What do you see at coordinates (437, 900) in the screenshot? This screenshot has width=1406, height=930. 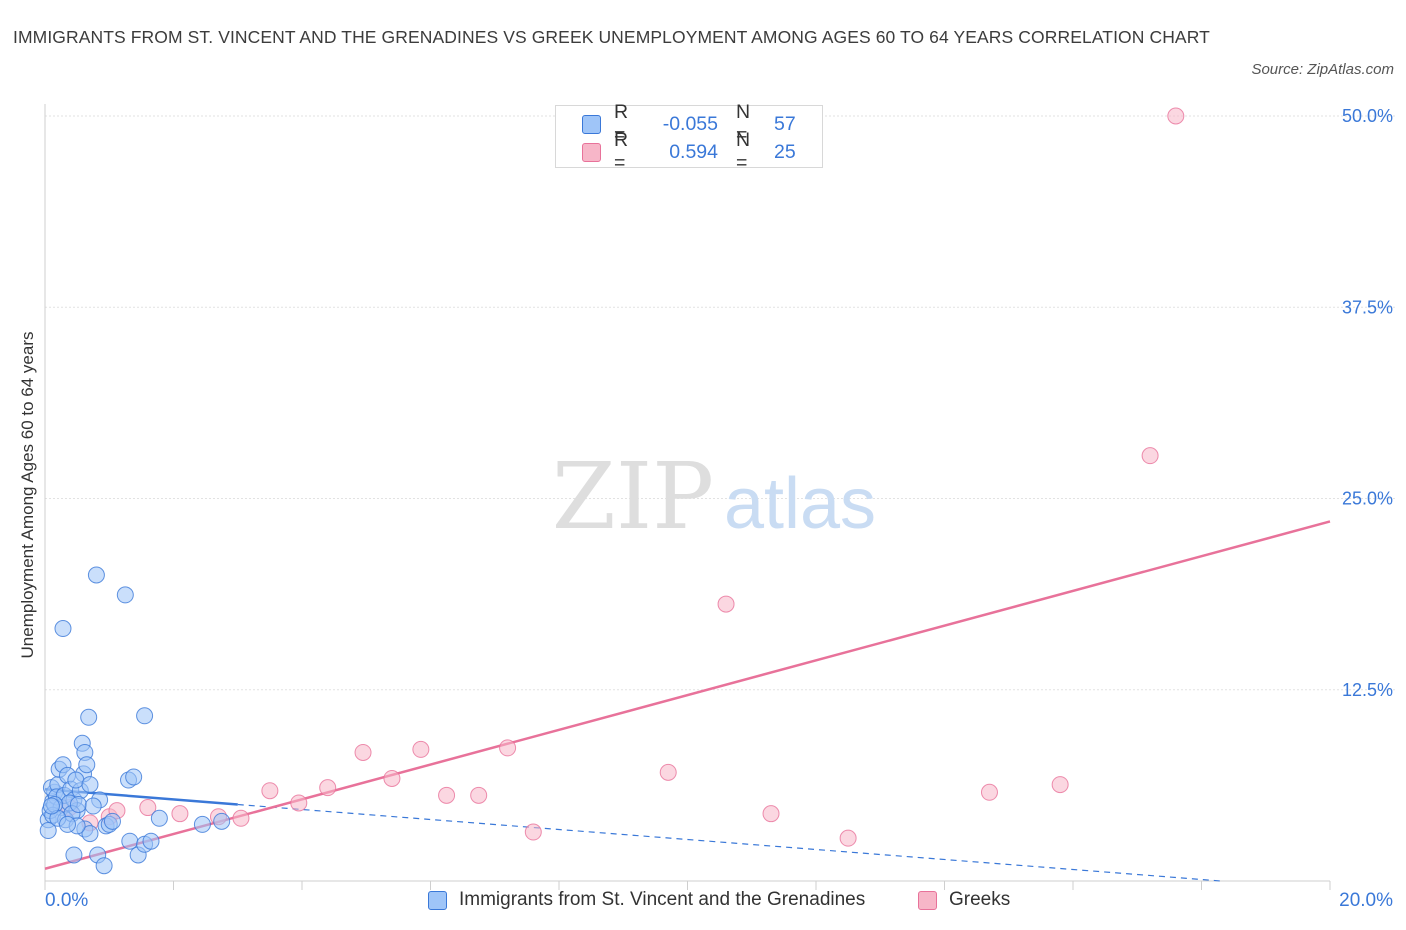 I see `legend-swatch-blue` at bounding box center [437, 900].